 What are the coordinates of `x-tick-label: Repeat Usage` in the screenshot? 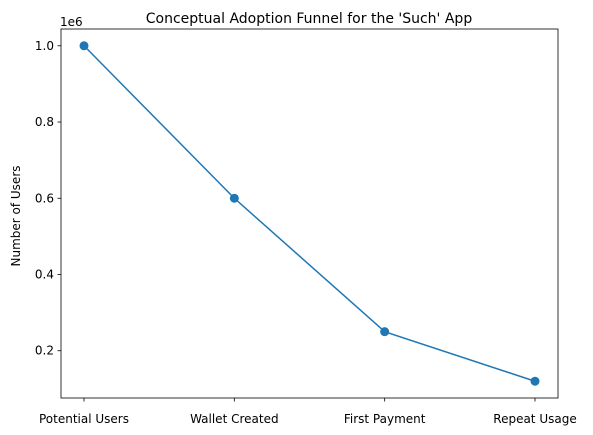 It's located at (534, 419).